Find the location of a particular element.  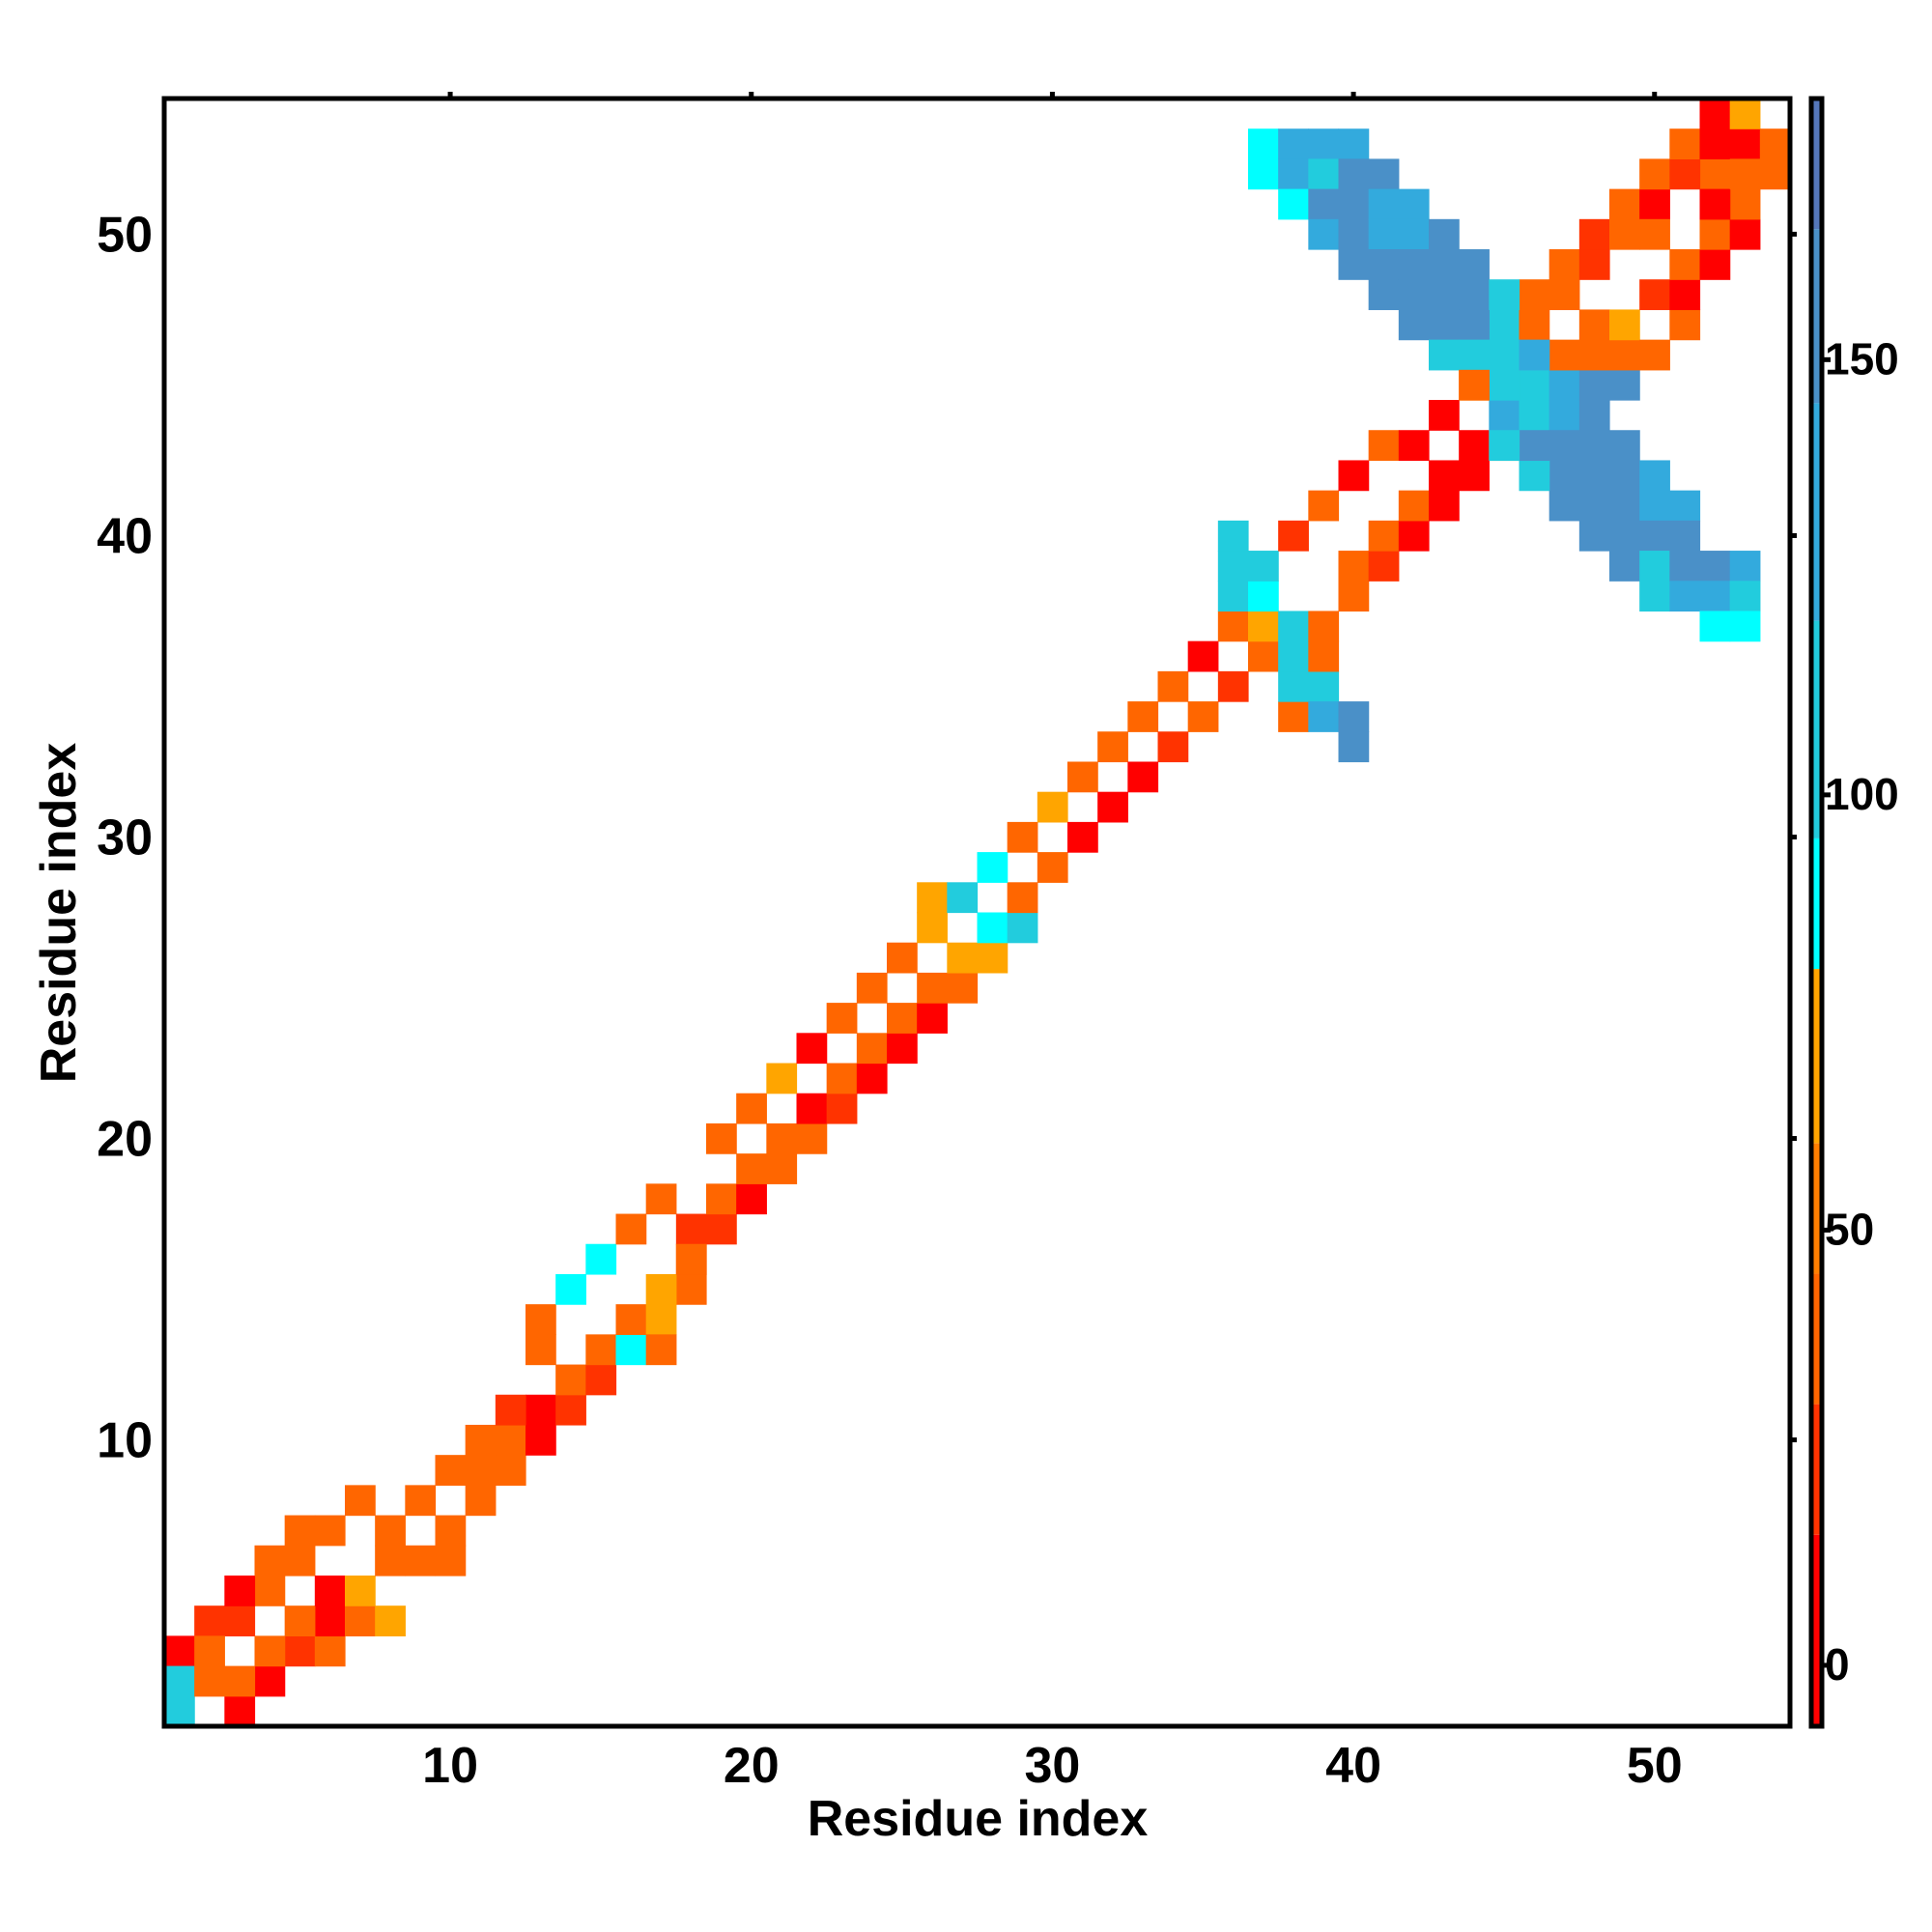

y-tick-label: 20 is located at coordinates (125, 1140).